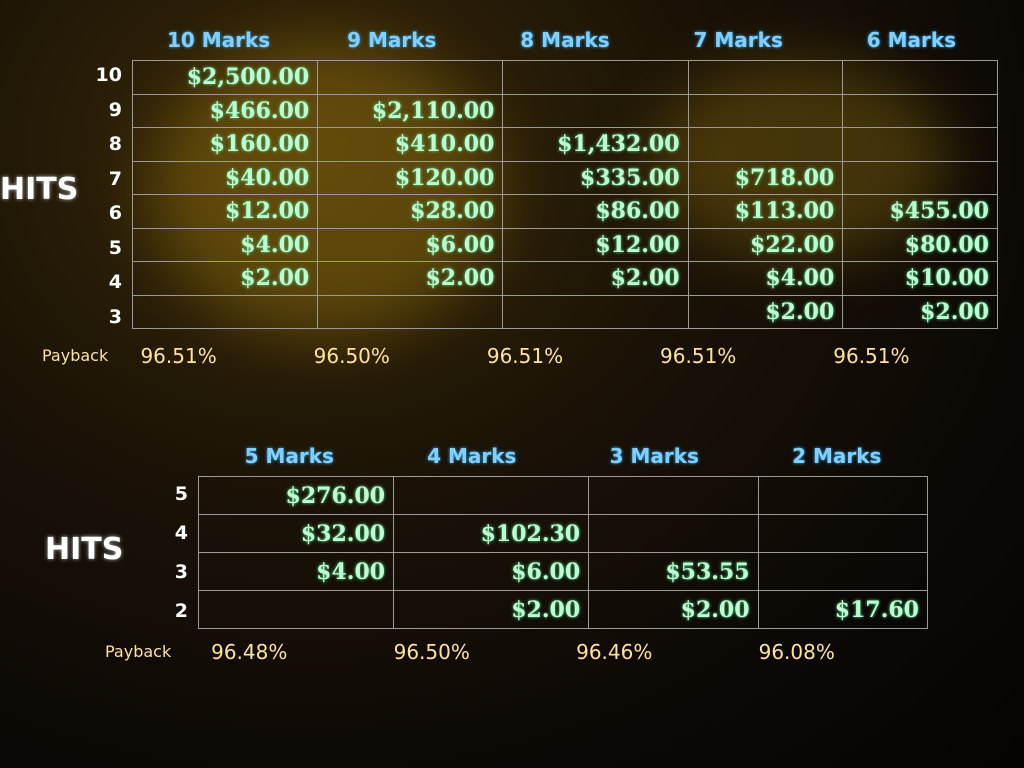  Describe the element at coordinates (181, 610) in the screenshot. I see `hits-row-label: 2` at that location.